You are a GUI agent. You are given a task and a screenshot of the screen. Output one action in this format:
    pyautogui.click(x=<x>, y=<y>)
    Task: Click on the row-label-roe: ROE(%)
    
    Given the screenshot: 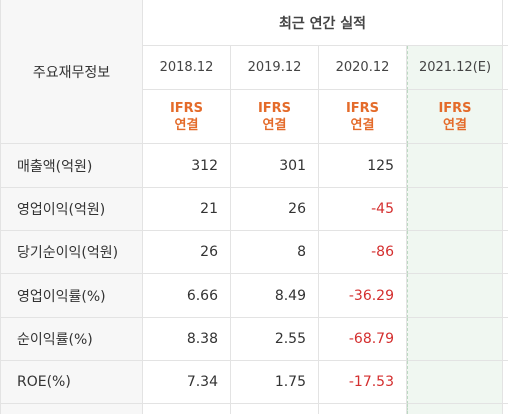 What is the action you would take?
    pyautogui.click(x=71, y=382)
    